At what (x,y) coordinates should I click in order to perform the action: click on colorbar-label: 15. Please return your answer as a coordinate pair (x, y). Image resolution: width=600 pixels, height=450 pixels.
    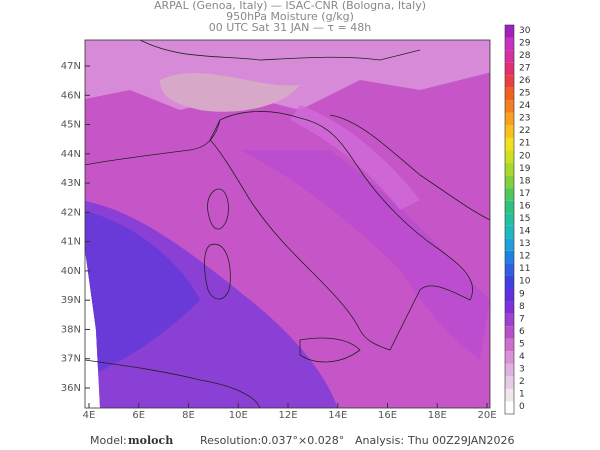
    Looking at the image, I should click on (524, 219).